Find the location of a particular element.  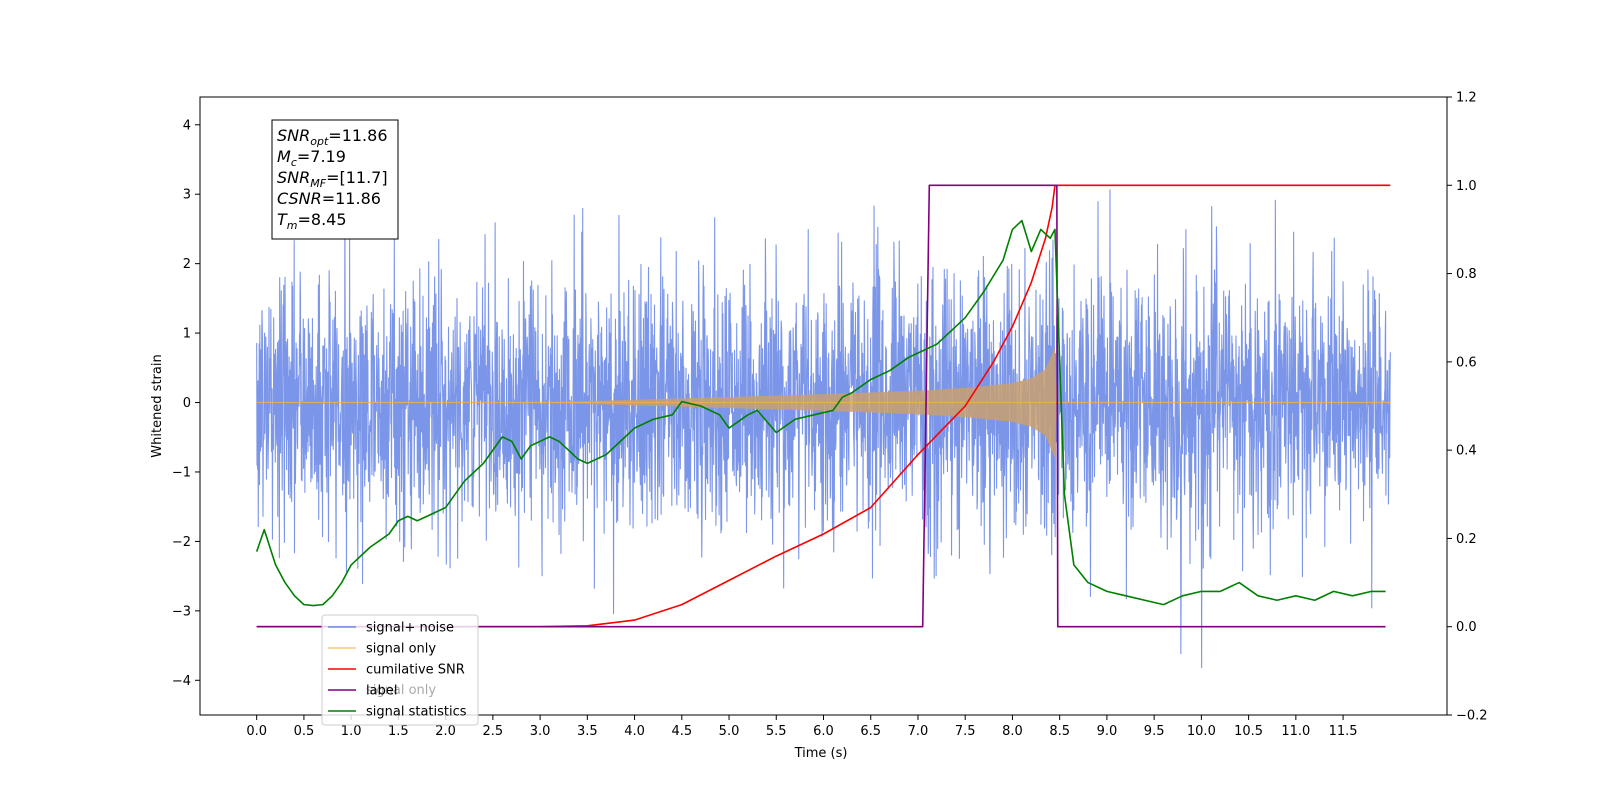

y-right-tick-label: −0.2 is located at coordinates (1472, 716).